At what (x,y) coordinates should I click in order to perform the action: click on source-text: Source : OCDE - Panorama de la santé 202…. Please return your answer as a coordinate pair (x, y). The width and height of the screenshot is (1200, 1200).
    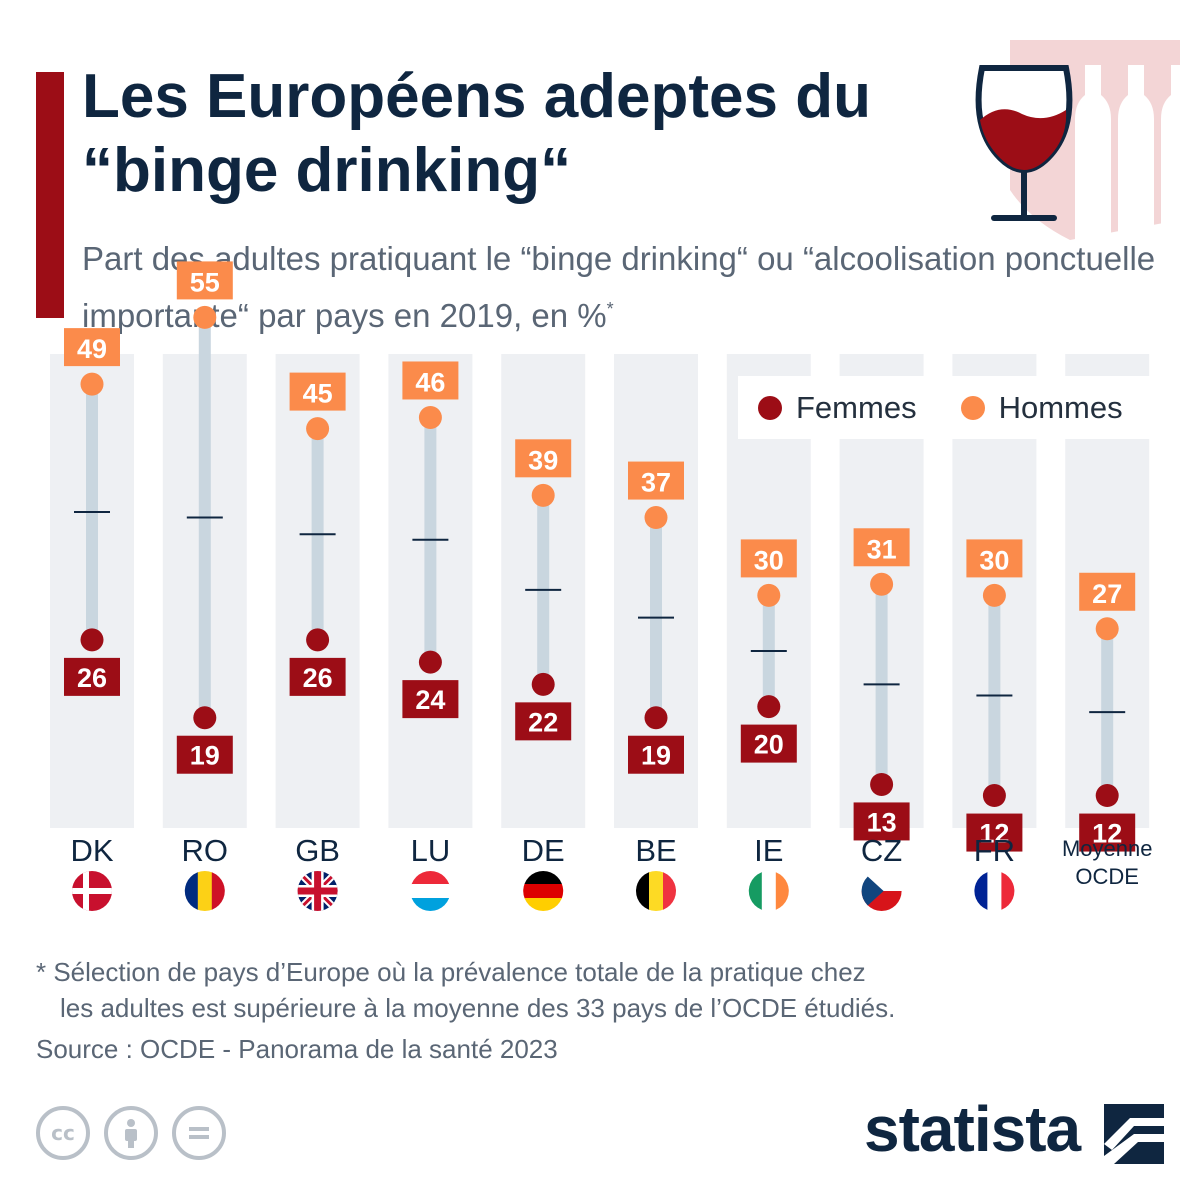
    Looking at the image, I should click on (297, 1049).